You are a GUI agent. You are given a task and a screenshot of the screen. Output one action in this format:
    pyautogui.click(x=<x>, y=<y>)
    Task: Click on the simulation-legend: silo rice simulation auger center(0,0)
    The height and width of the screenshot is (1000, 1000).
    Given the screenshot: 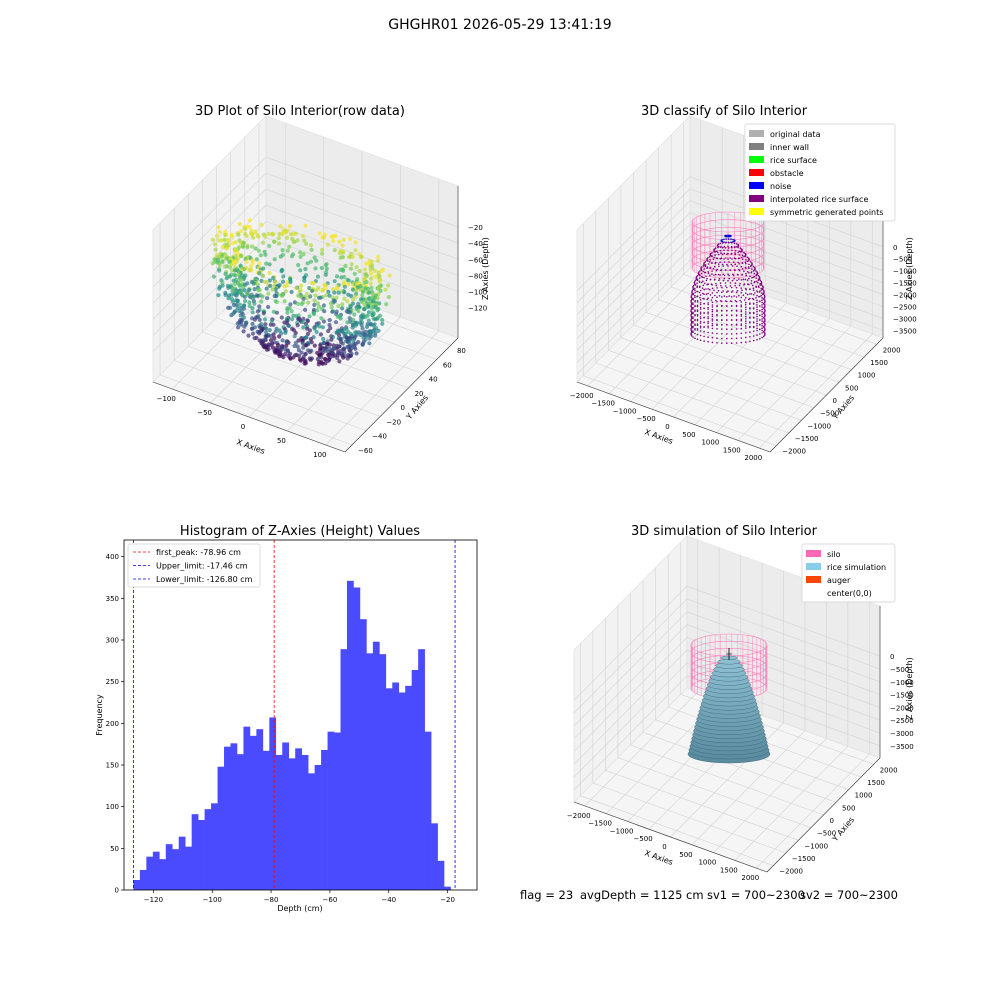 What is the action you would take?
    pyautogui.click(x=848, y=573)
    